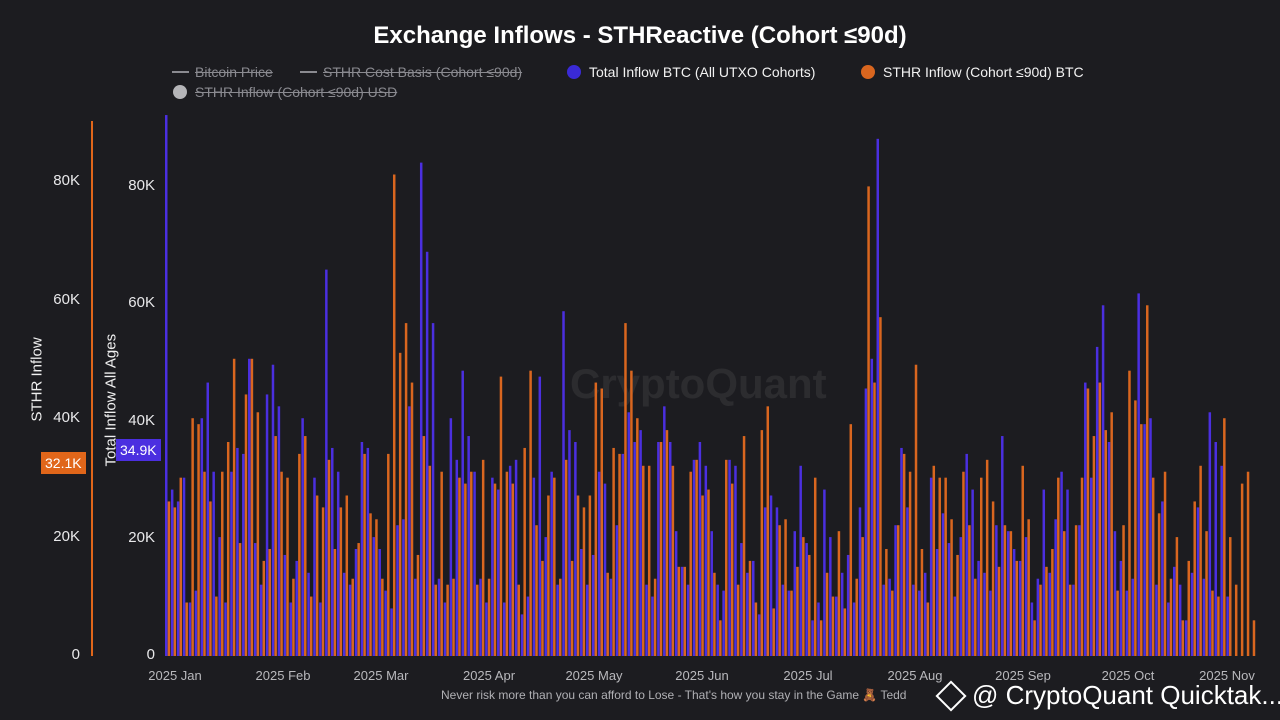 Image resolution: width=1280 pixels, height=720 pixels. I want to click on legend-item-sthr-cost-basis: STHR Cost Basis (Cohort ≤90d), so click(411, 72).